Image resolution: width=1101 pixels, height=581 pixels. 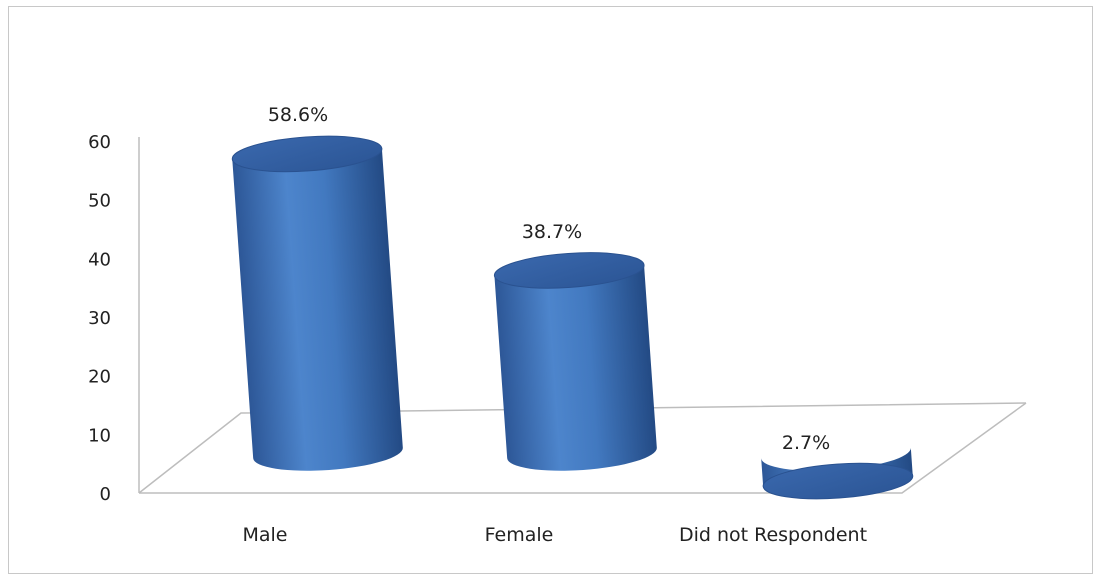 I want to click on category-labels: Male Female Did not Respondent, so click(x=554, y=535).